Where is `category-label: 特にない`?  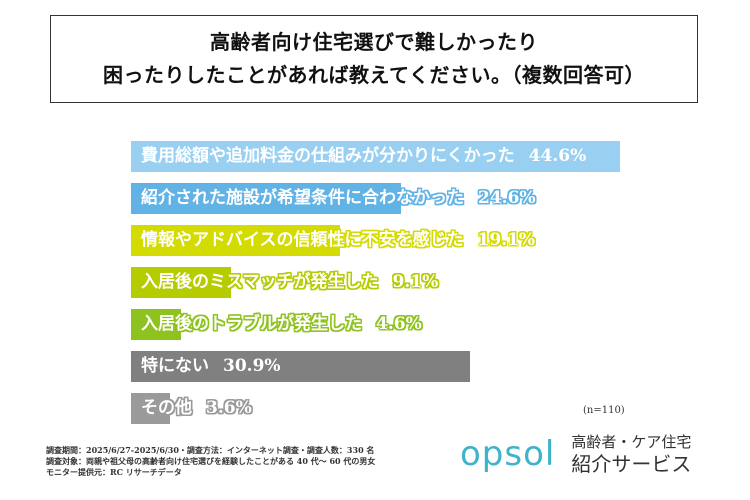 category-label: 特にない is located at coordinates (175, 366).